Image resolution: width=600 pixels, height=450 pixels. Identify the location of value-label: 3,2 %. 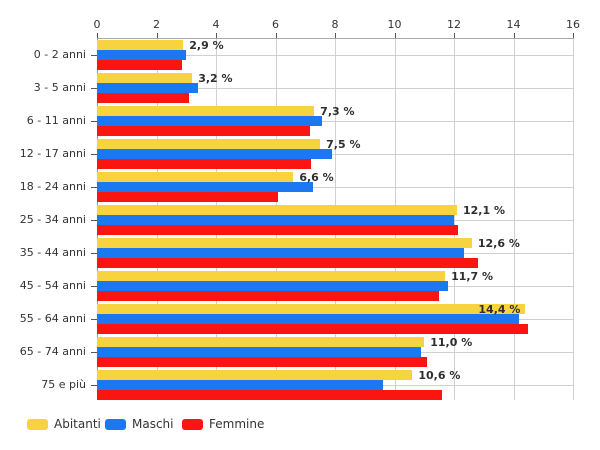
(215, 78).